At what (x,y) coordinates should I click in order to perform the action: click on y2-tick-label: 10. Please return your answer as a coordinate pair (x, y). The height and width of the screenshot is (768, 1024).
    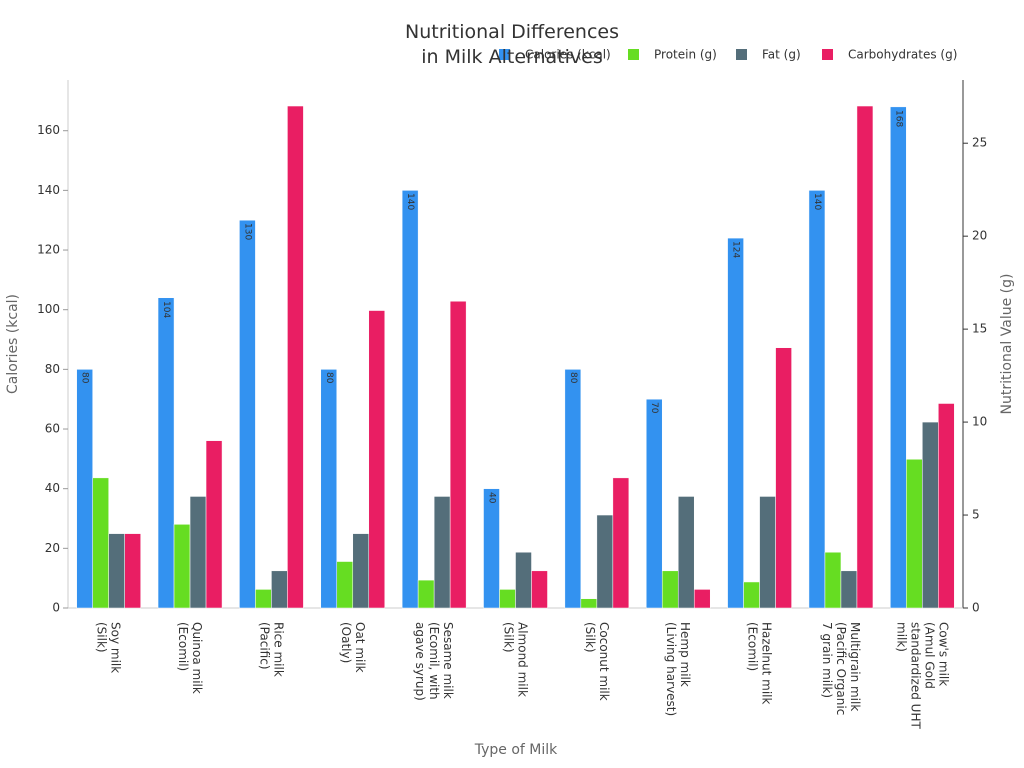
    Looking at the image, I should click on (979, 422).